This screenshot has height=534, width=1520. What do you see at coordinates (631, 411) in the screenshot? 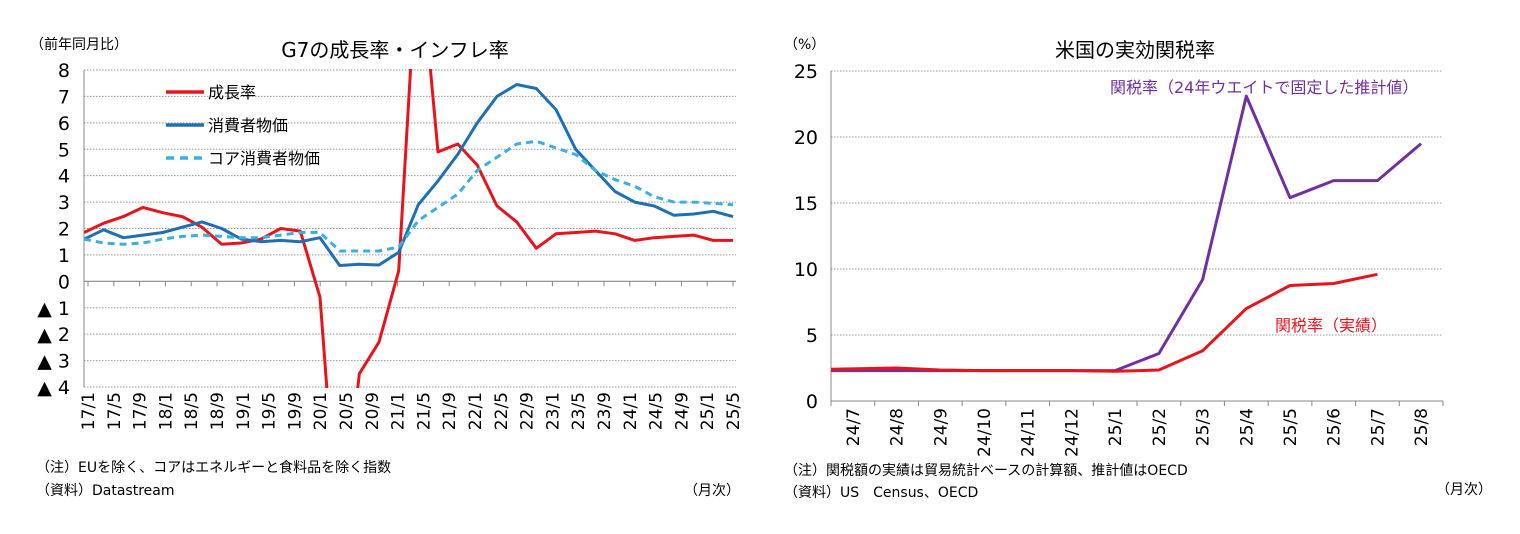
I see `x-tick-label: 24/1` at bounding box center [631, 411].